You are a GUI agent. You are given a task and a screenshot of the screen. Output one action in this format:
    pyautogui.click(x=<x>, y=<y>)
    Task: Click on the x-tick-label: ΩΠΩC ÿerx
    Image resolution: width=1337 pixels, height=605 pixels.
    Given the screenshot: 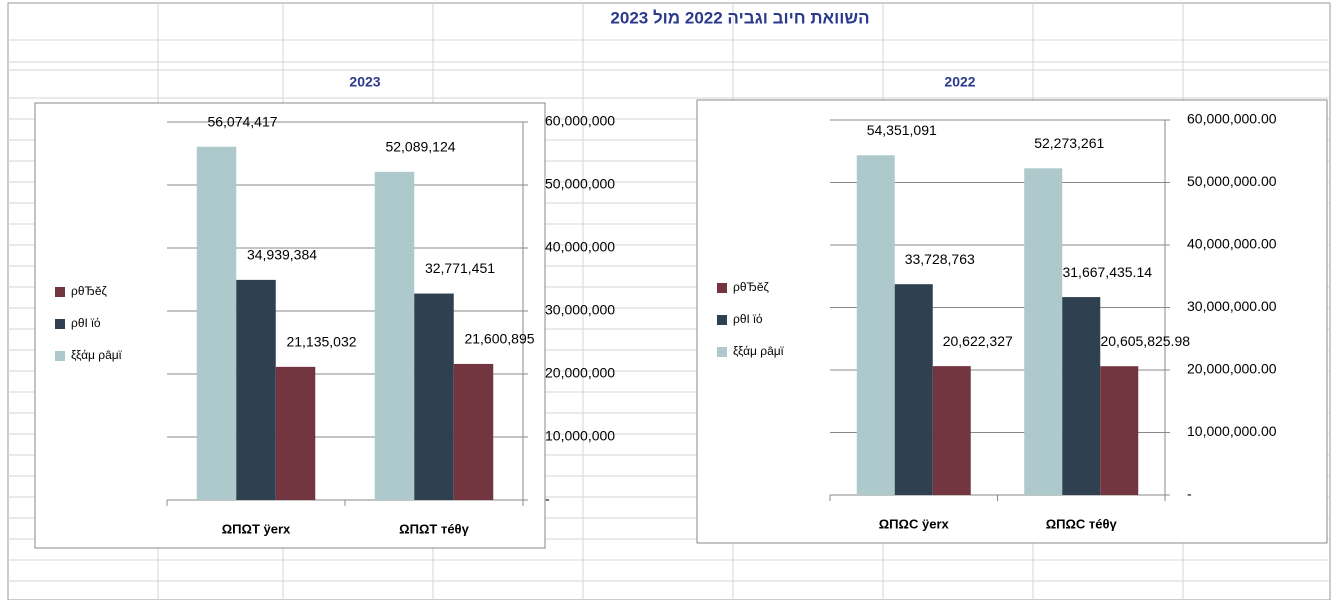 What is the action you would take?
    pyautogui.click(x=914, y=523)
    